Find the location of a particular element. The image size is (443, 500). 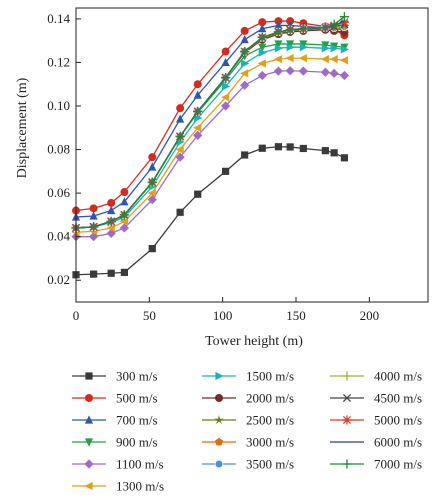

x-tick-label: 50 is located at coordinates (149, 315).